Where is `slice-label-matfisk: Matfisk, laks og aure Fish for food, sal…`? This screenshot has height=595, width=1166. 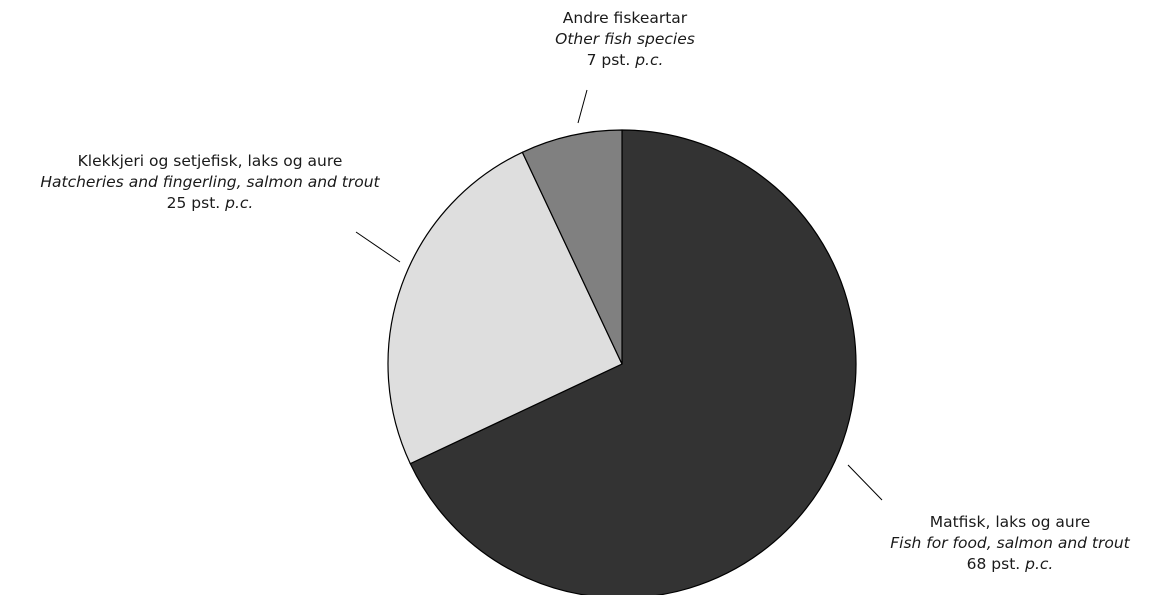 slice-label-matfisk: Matfisk, laks og aure Fish for food, sal… is located at coordinates (1010, 543).